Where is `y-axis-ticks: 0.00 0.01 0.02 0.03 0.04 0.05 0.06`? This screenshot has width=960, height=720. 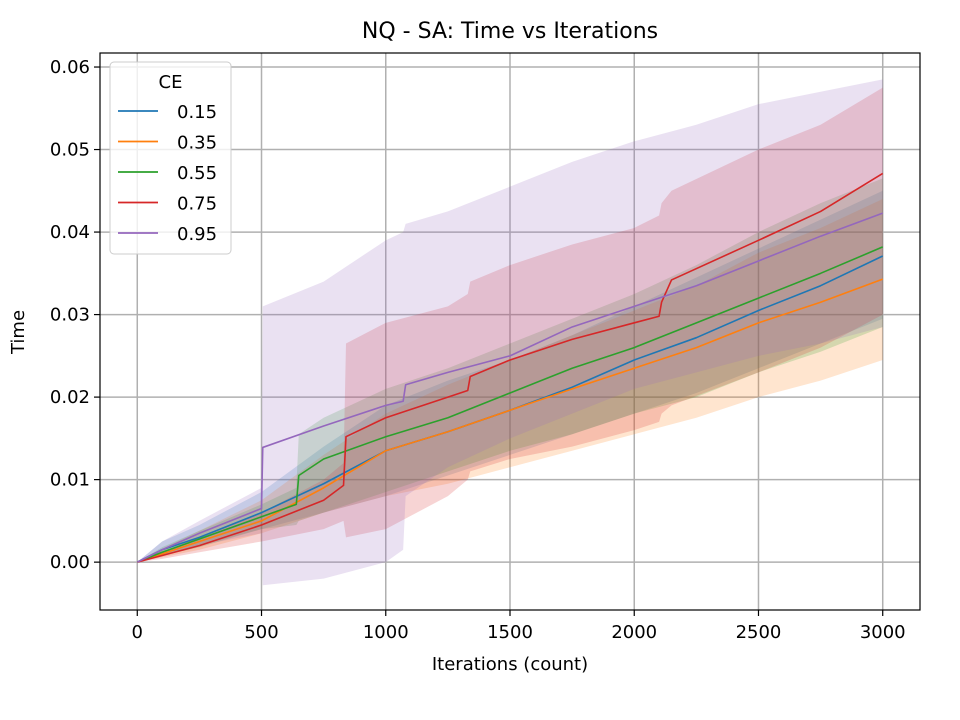
y-axis-ticks: 0.00 0.01 0.02 0.03 0.04 0.05 0.06 is located at coordinates (75, 315).